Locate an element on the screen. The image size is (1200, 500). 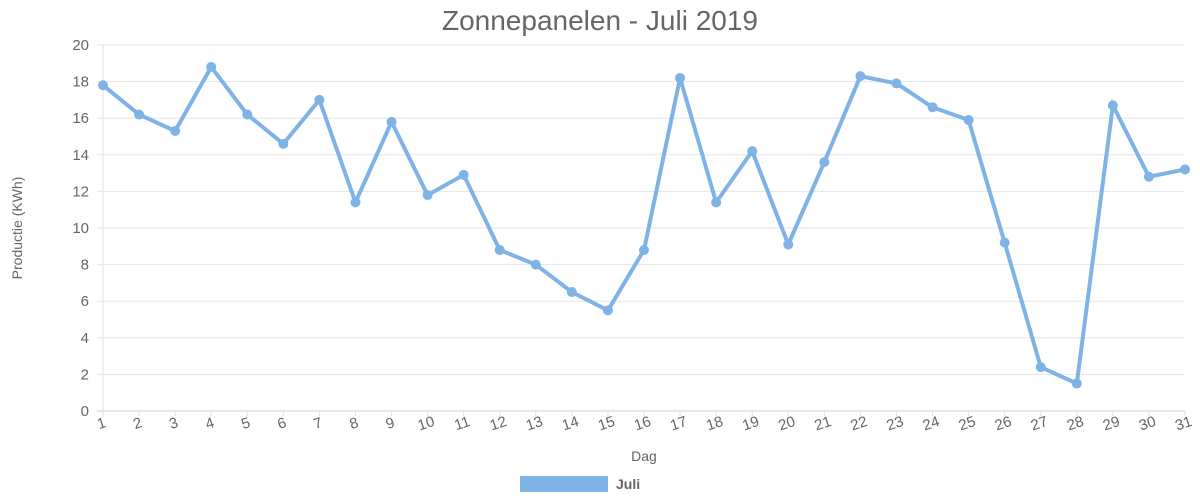
x-tick-label: 29 is located at coordinates (1111, 423).